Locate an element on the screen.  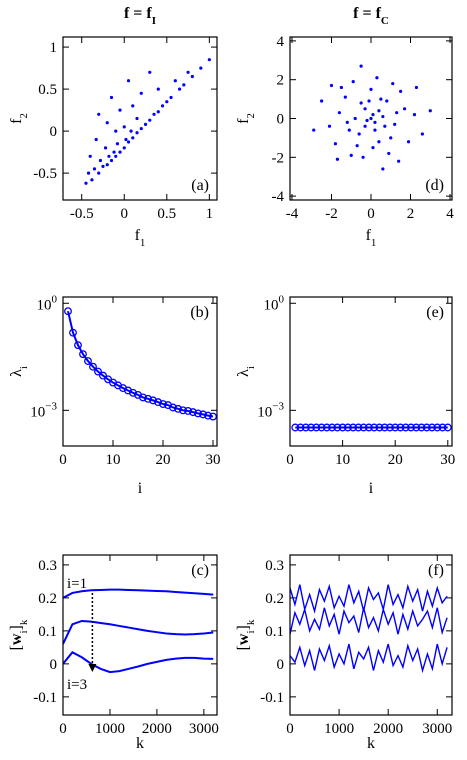
y-tick-label: 0.2 is located at coordinates (47, 599).